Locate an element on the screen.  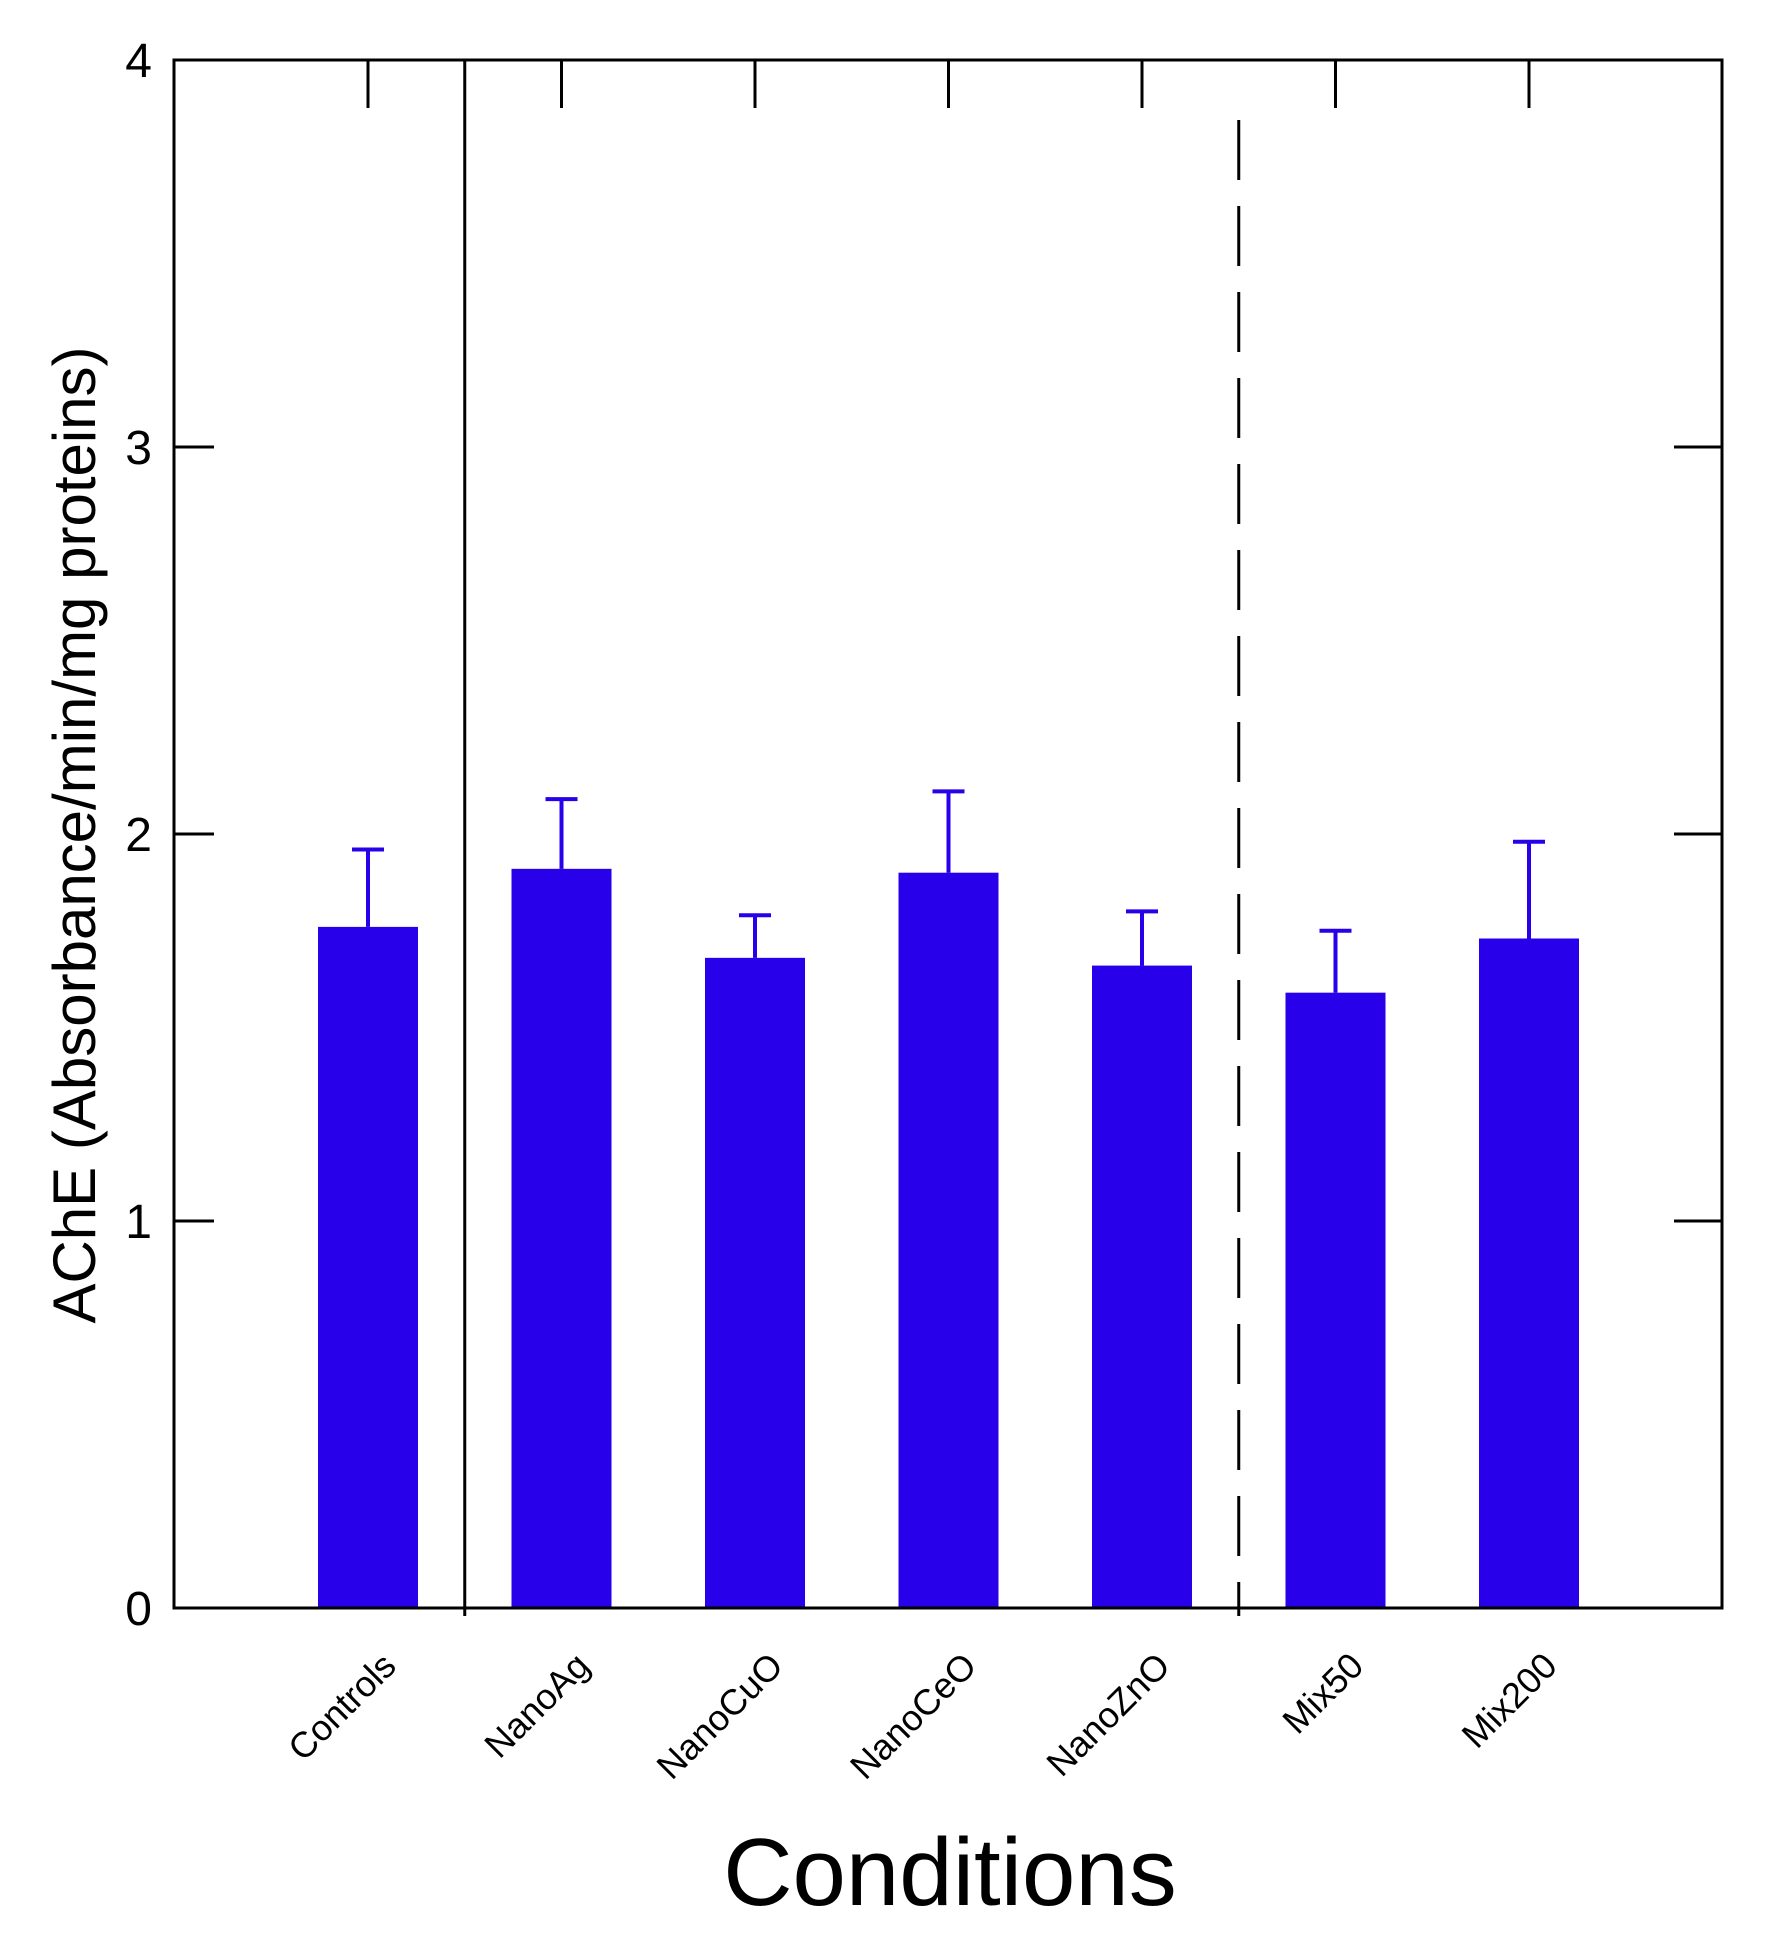
x-tick-label-controls: Controls is located at coordinates (342, 1707).